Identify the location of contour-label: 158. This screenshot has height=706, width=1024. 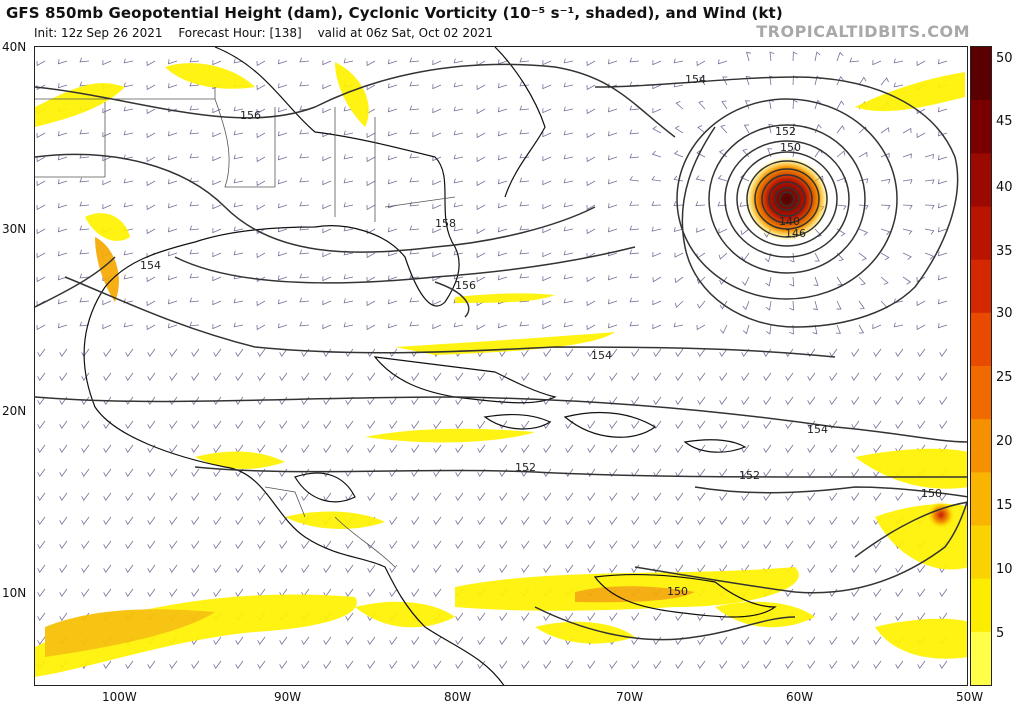
(445, 223).